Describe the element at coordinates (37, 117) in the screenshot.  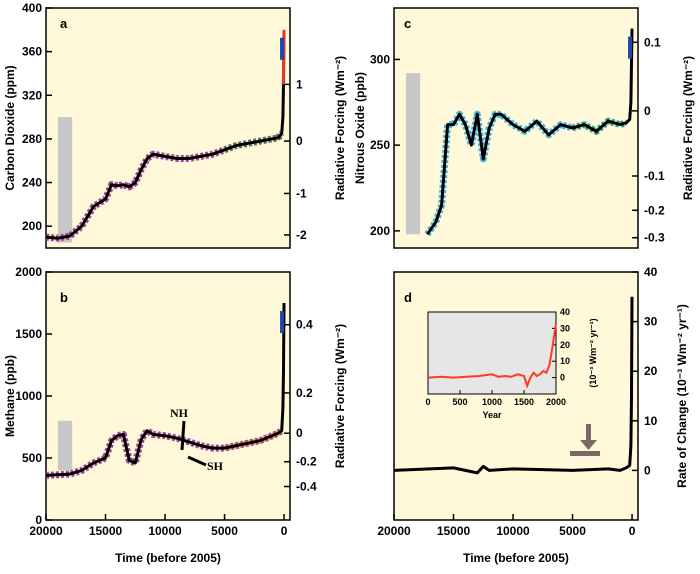
I see `panel-a-y-ticks: 200 240 280 320 360 400` at that location.